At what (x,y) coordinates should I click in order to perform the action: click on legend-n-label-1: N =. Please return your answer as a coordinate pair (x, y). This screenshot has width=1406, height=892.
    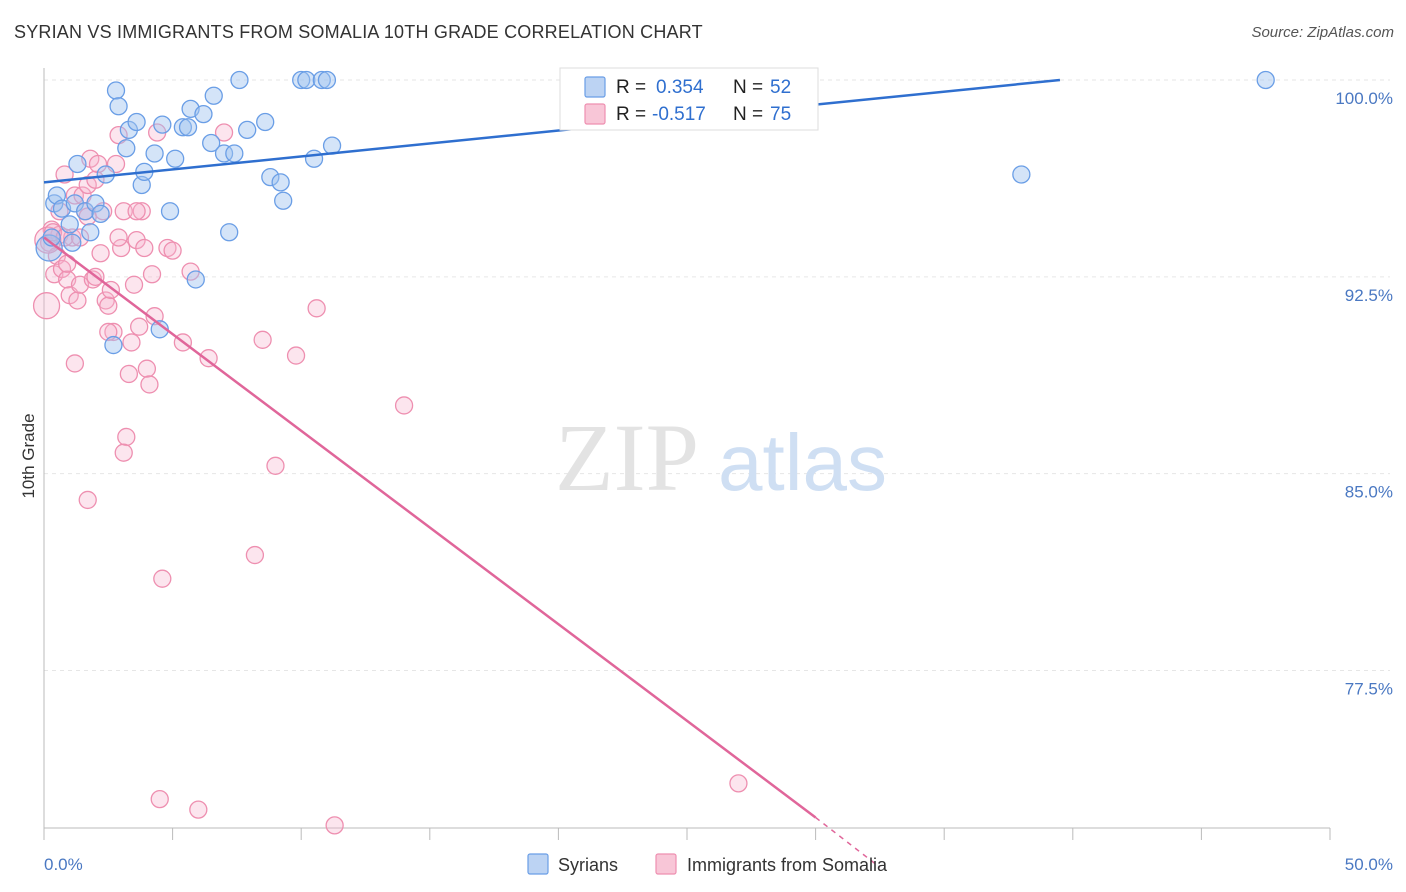
    Looking at the image, I should click on (748, 87).